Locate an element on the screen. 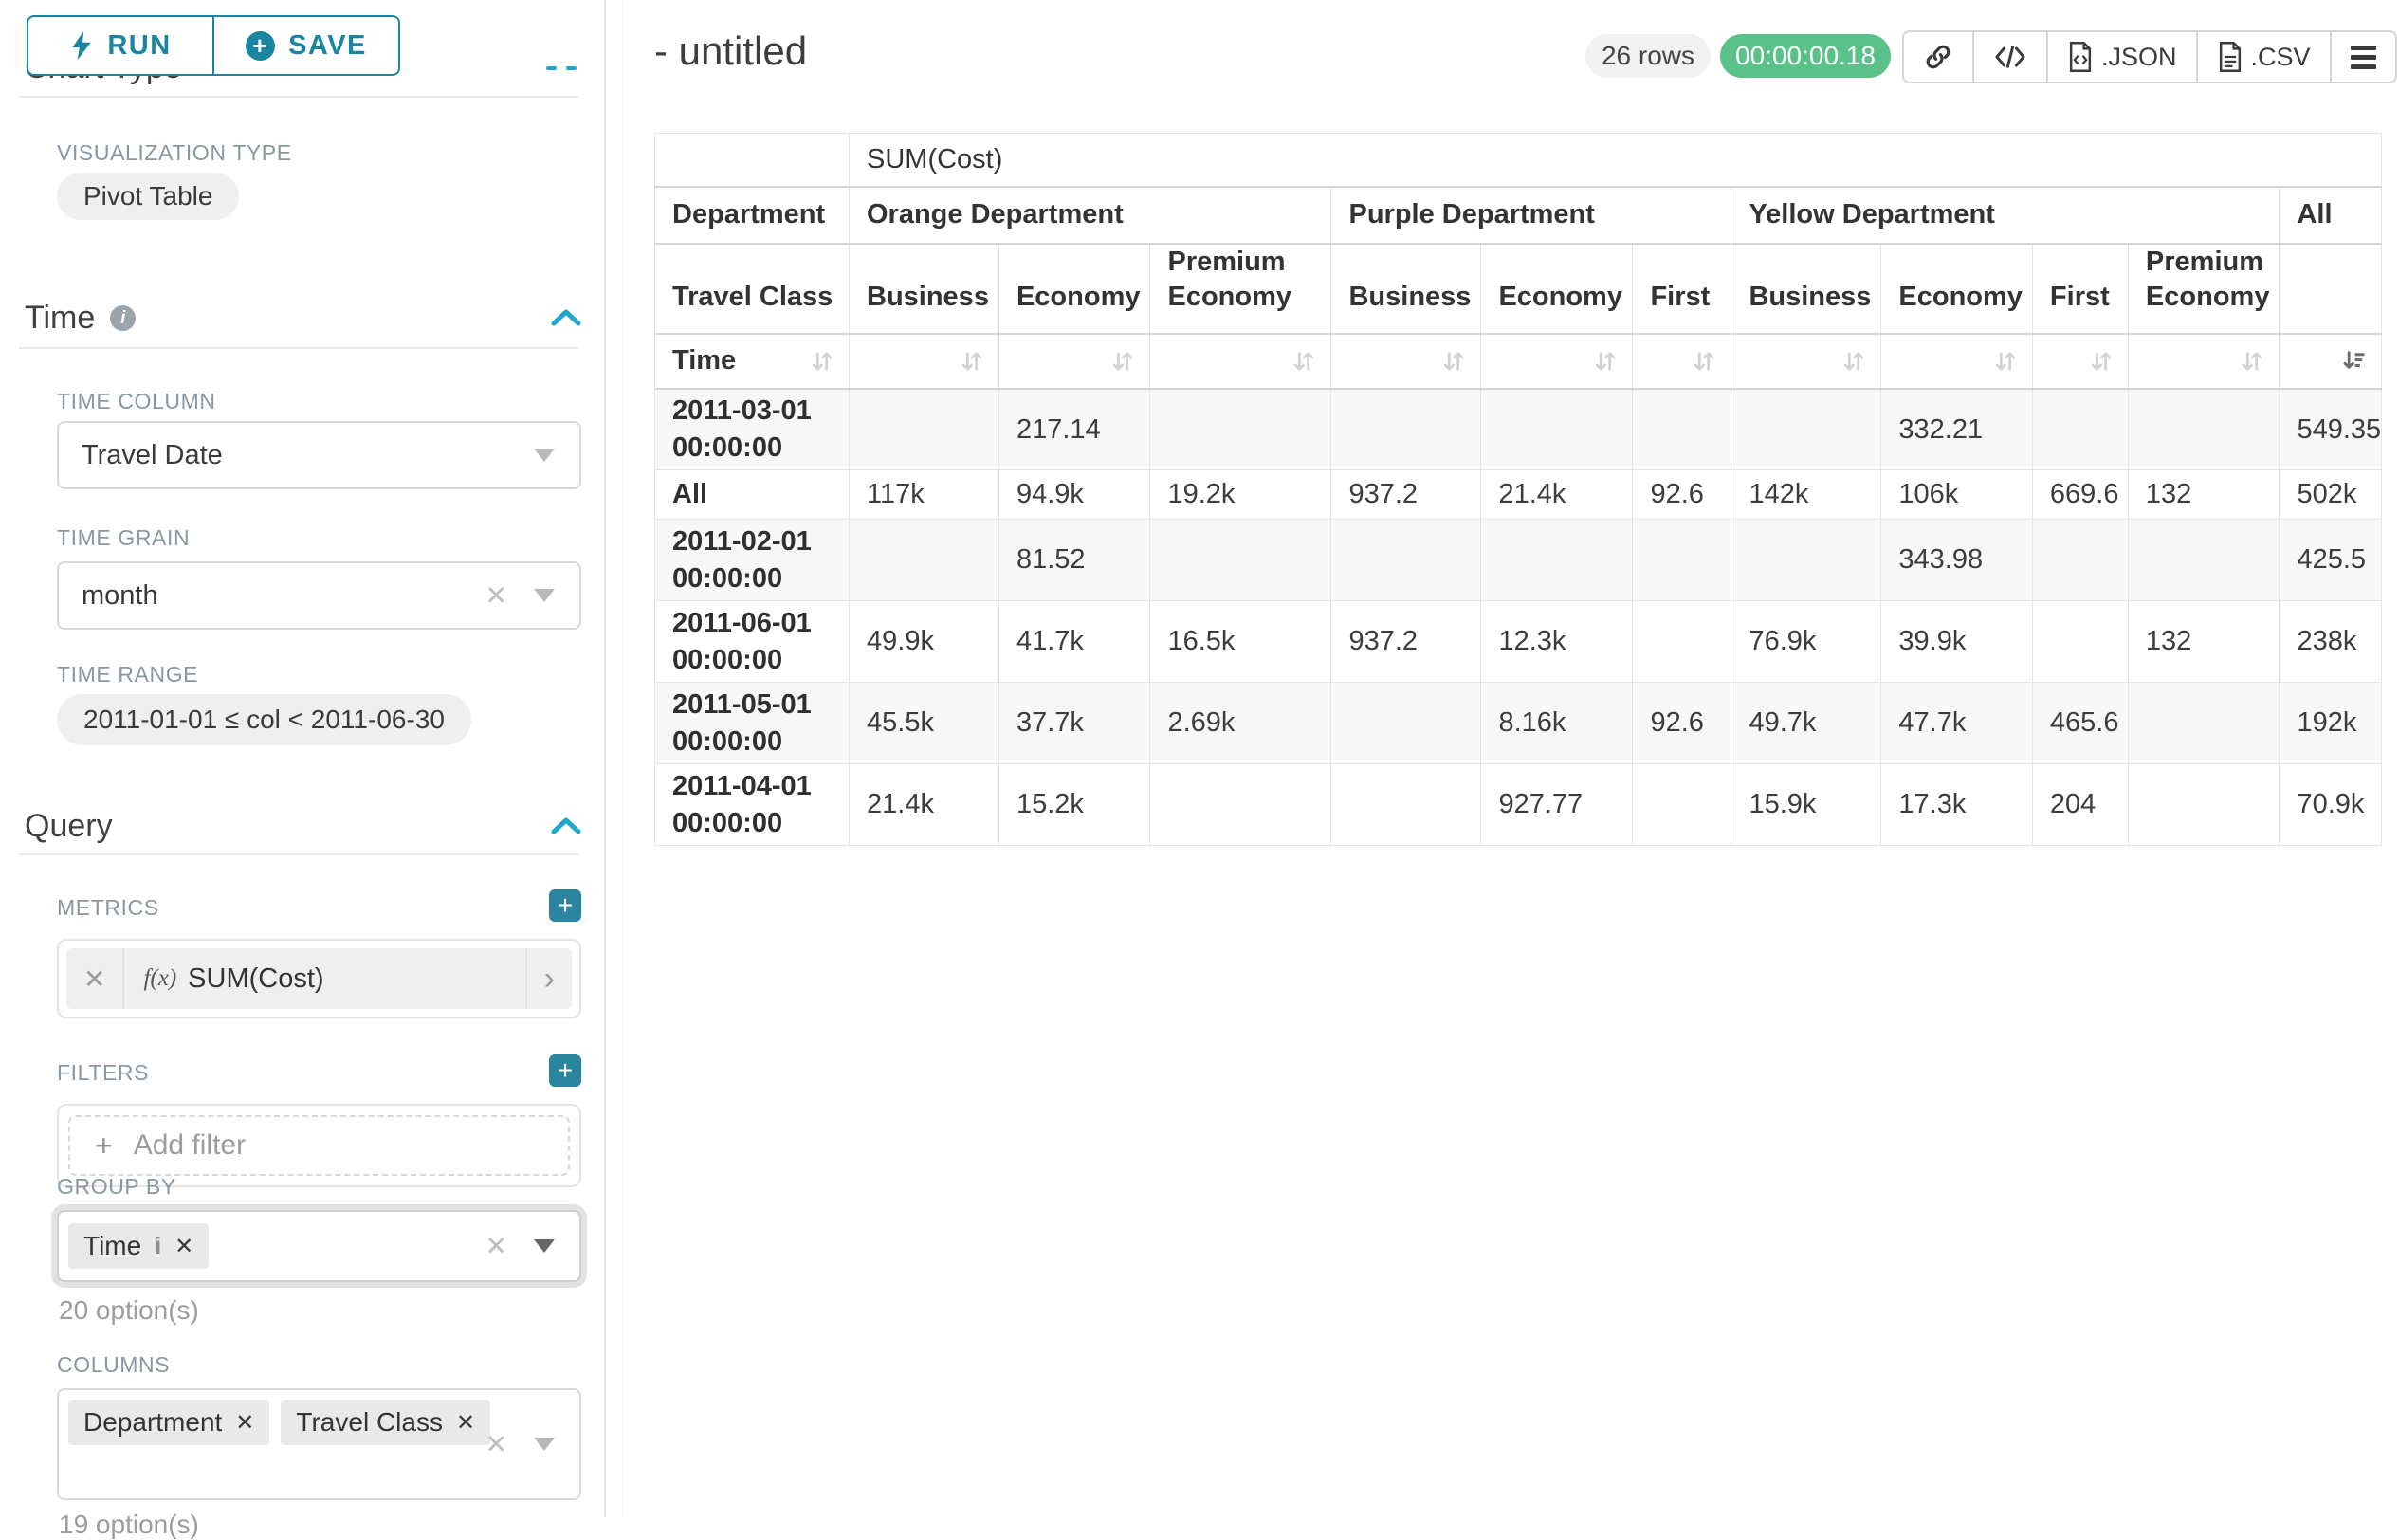 The height and width of the screenshot is (1540, 2399). pivot-cell: 45.5k is located at coordinates (924, 723).